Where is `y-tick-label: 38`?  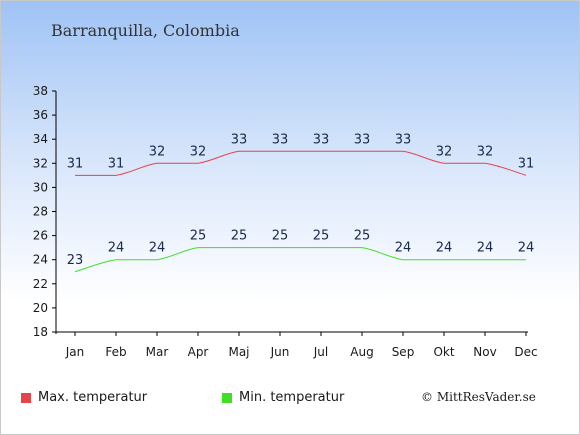 y-tick-label: 38 is located at coordinates (40, 91).